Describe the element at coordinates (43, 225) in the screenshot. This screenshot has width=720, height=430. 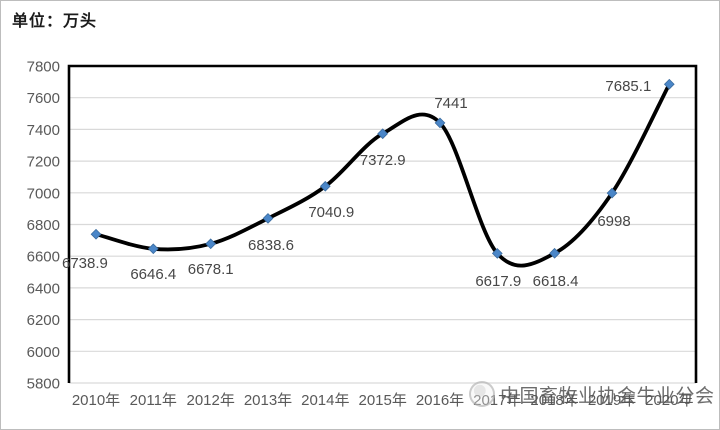
I see `y-axis-tick-label: 6800` at that location.